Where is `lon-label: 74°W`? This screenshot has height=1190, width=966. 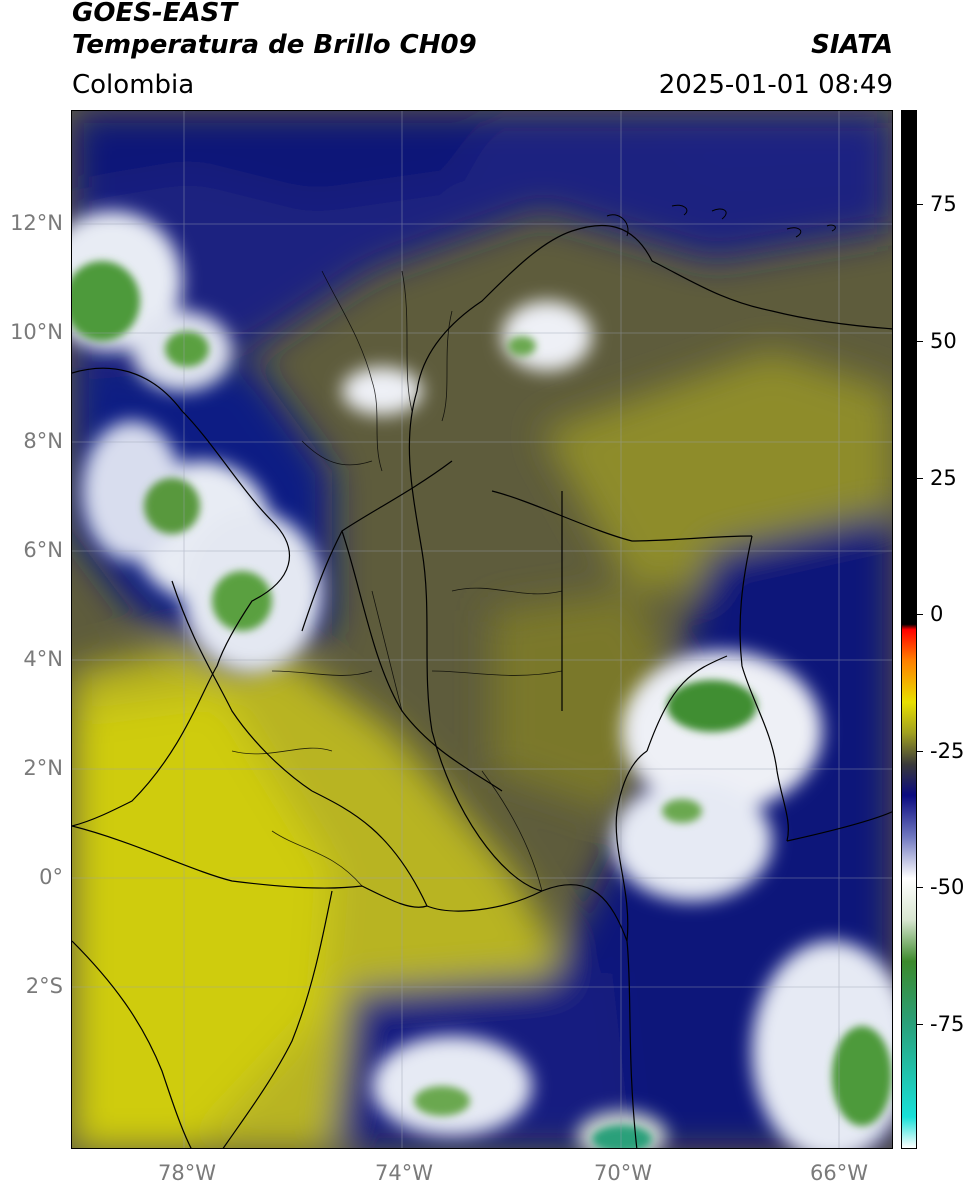
lon-label: 74°W is located at coordinates (404, 1173).